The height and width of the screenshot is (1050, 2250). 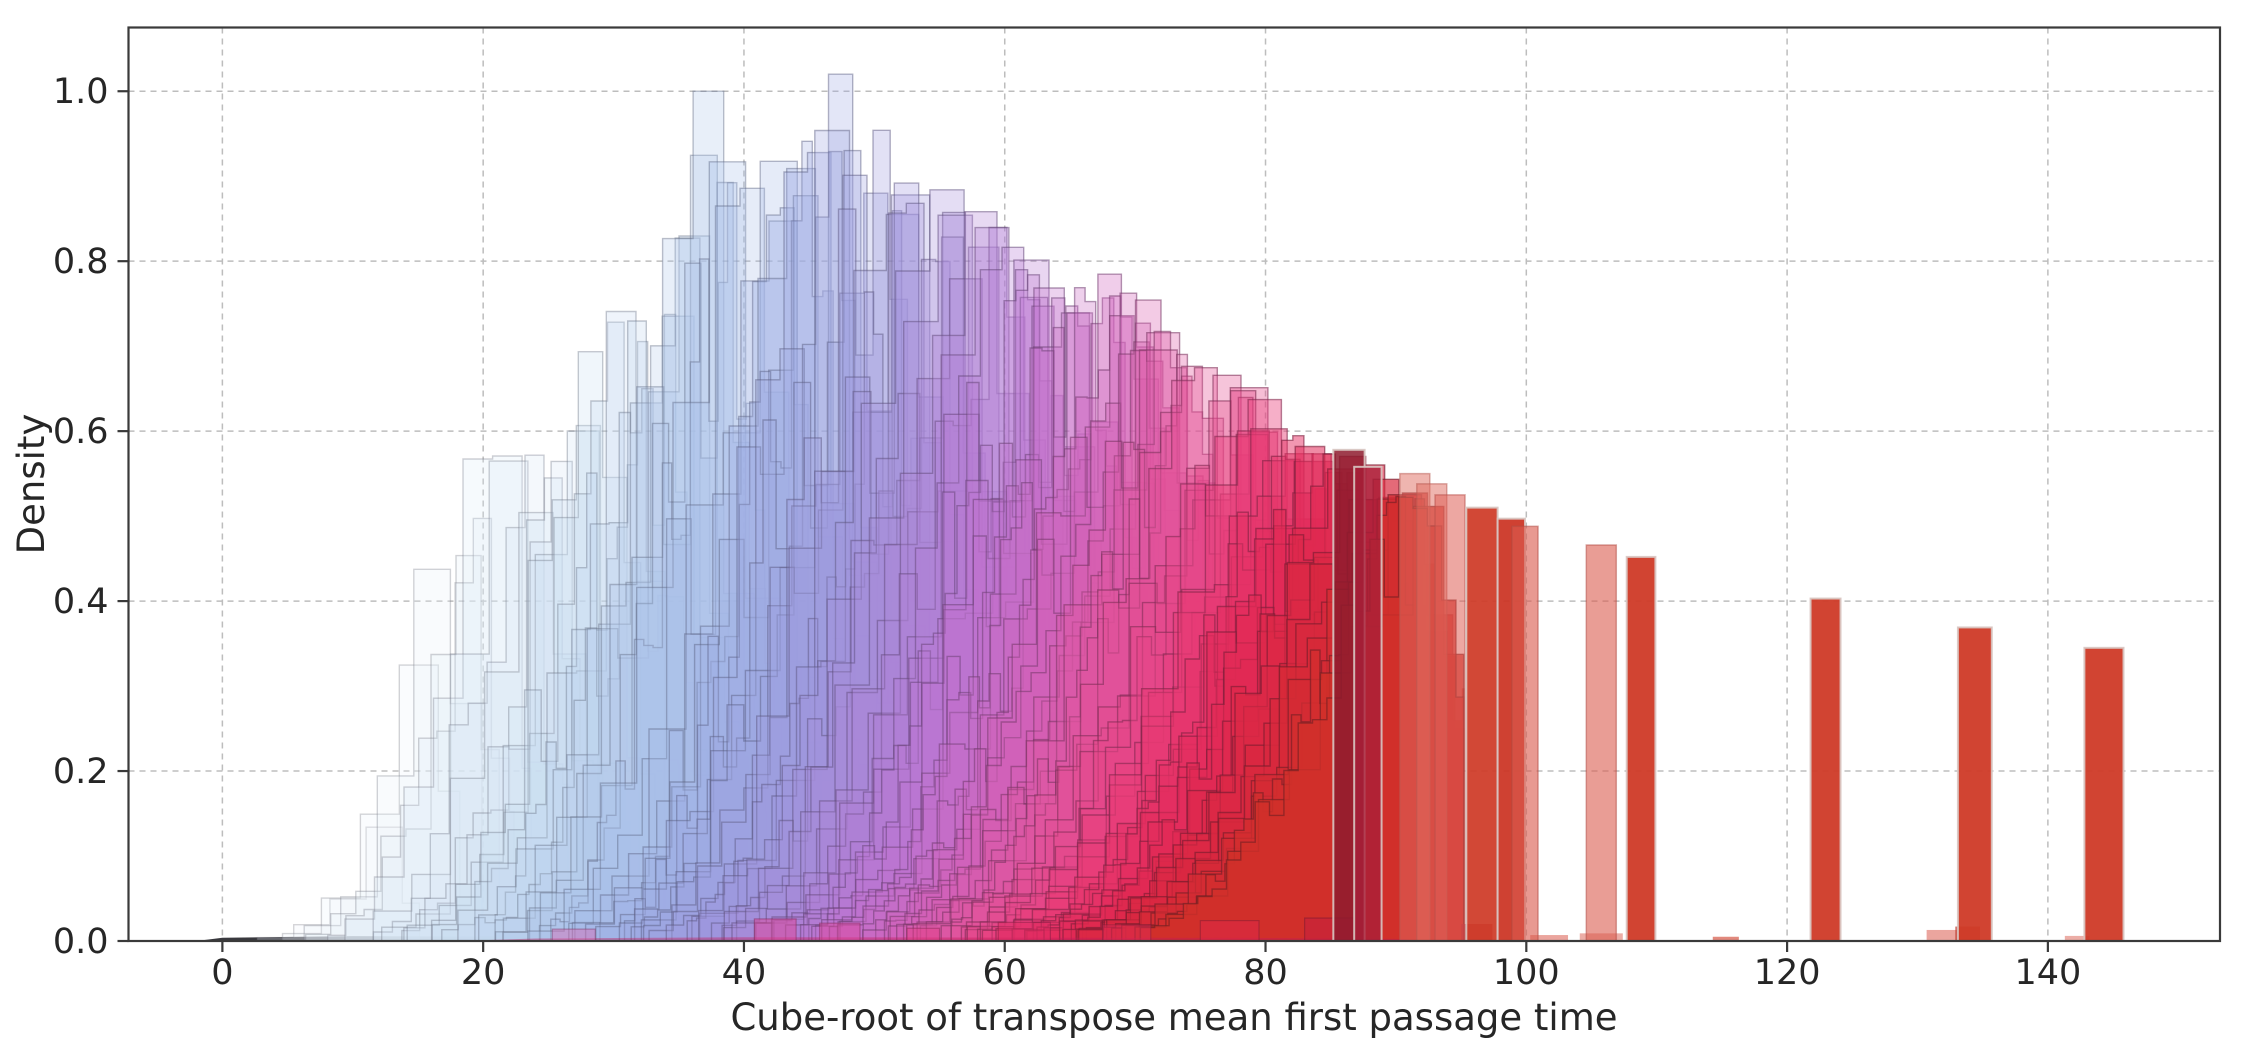 What do you see at coordinates (1787, 973) in the screenshot?
I see `x-tick-label: 120` at bounding box center [1787, 973].